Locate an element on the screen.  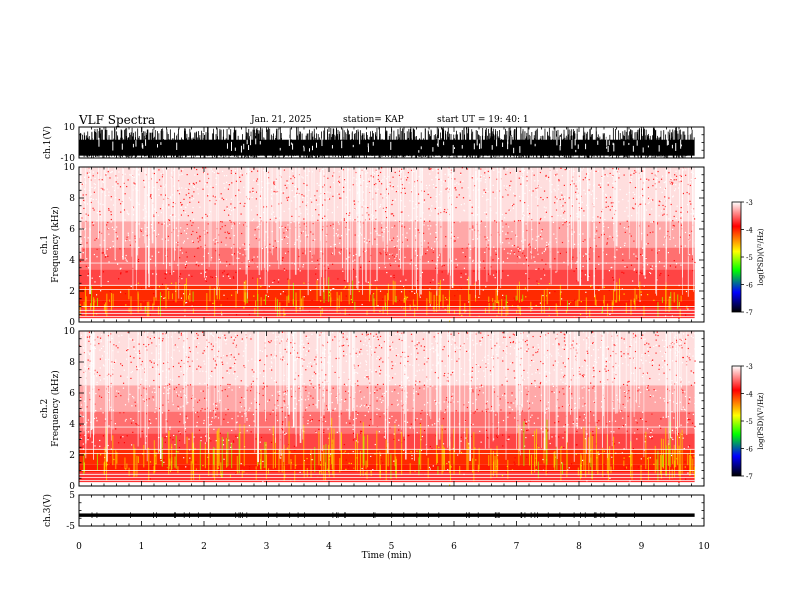
ylabel: ch.3(V) is located at coordinates (47, 510).